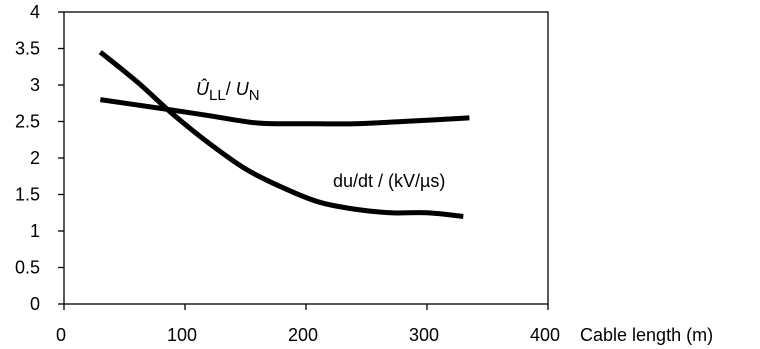  I want to click on y-tick-label: 1.5, so click(27, 195).